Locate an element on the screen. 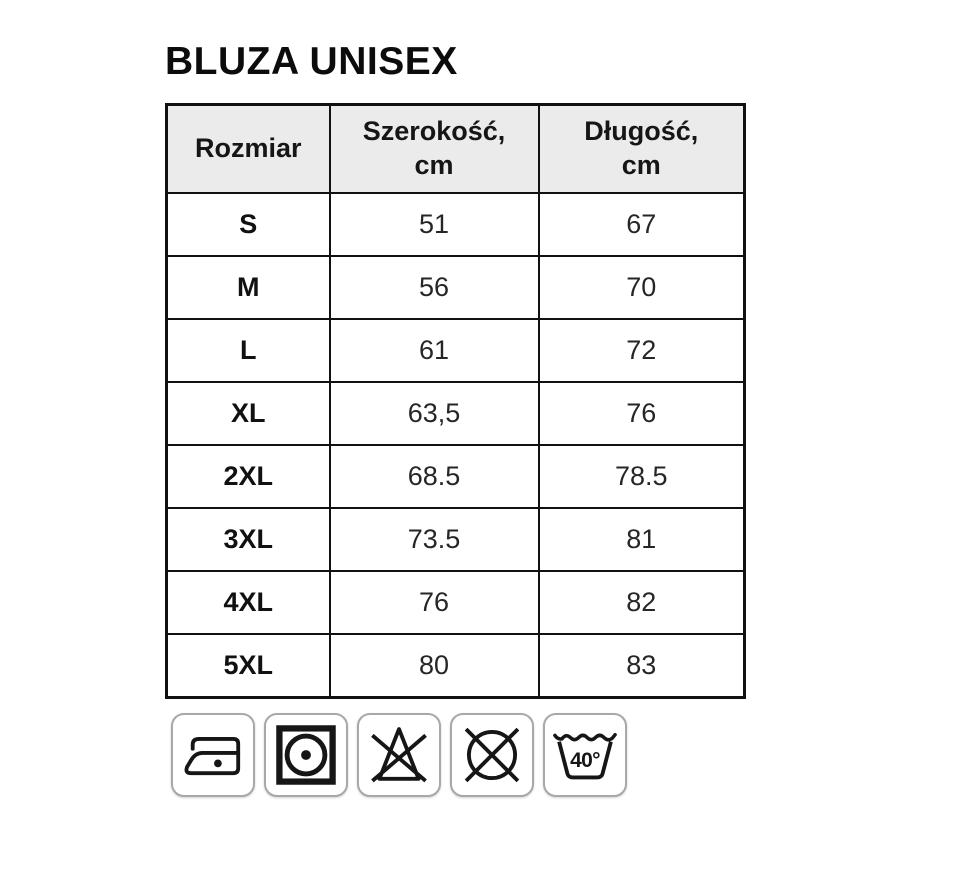 Image resolution: width=960 pixels, height=879 pixels. care-icon-tumble-dry is located at coordinates (306, 755).